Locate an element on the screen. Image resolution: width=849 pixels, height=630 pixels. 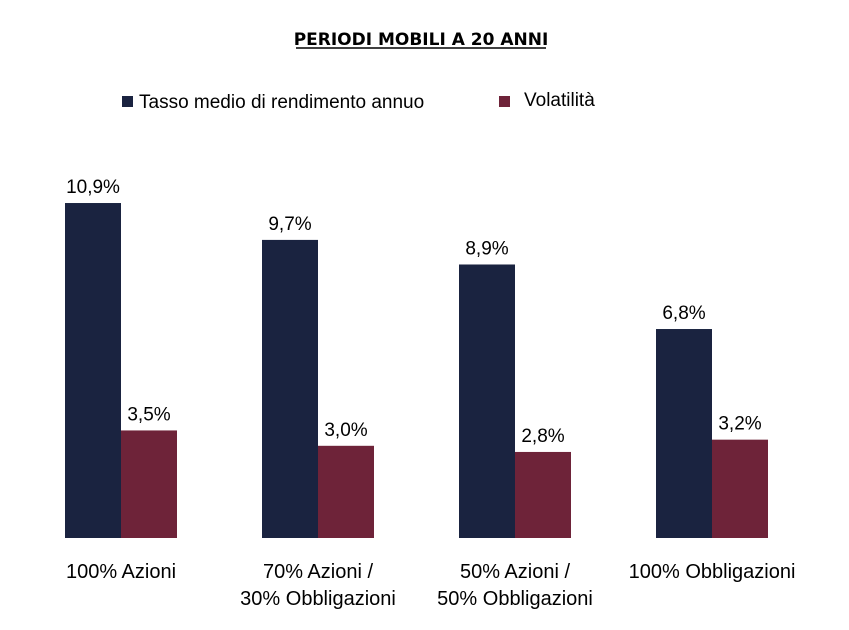
category-label-1: 70% Azioni / 30% Obbligazioni is located at coordinates (318, 585).